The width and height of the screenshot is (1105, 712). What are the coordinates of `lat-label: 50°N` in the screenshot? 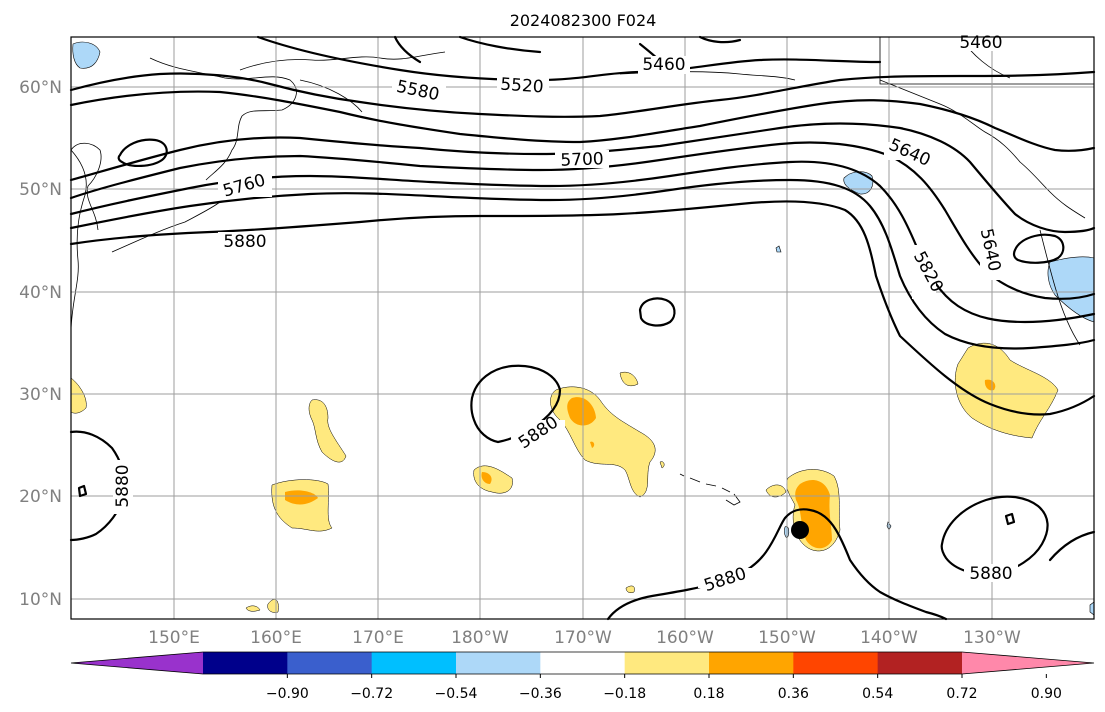 It's located at (40, 190).